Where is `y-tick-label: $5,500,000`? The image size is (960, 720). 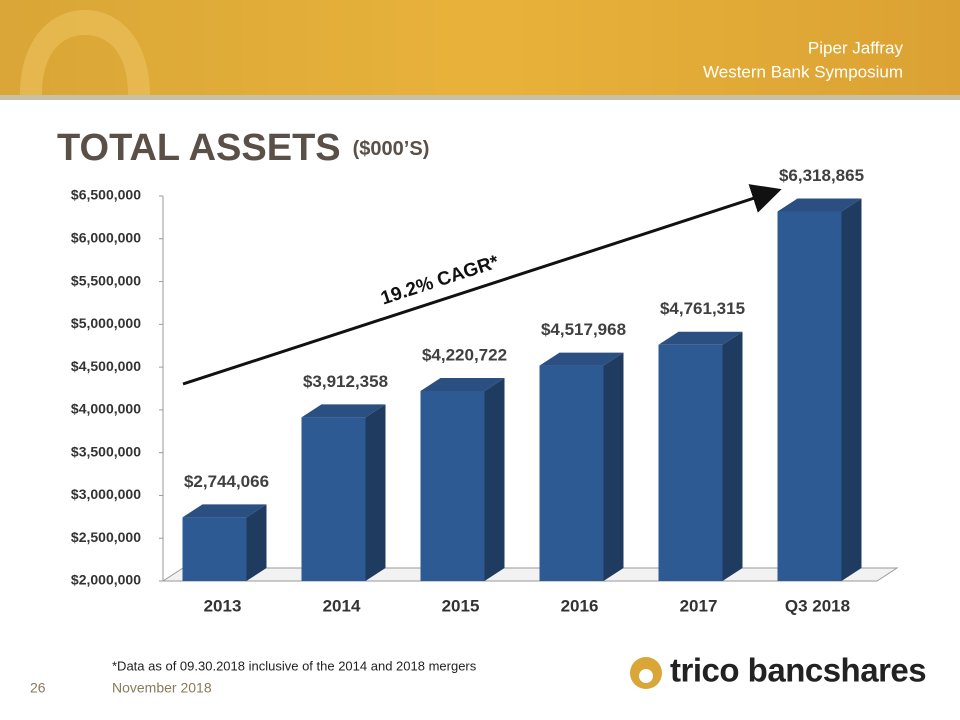 y-tick-label: $5,500,000 is located at coordinates (106, 280).